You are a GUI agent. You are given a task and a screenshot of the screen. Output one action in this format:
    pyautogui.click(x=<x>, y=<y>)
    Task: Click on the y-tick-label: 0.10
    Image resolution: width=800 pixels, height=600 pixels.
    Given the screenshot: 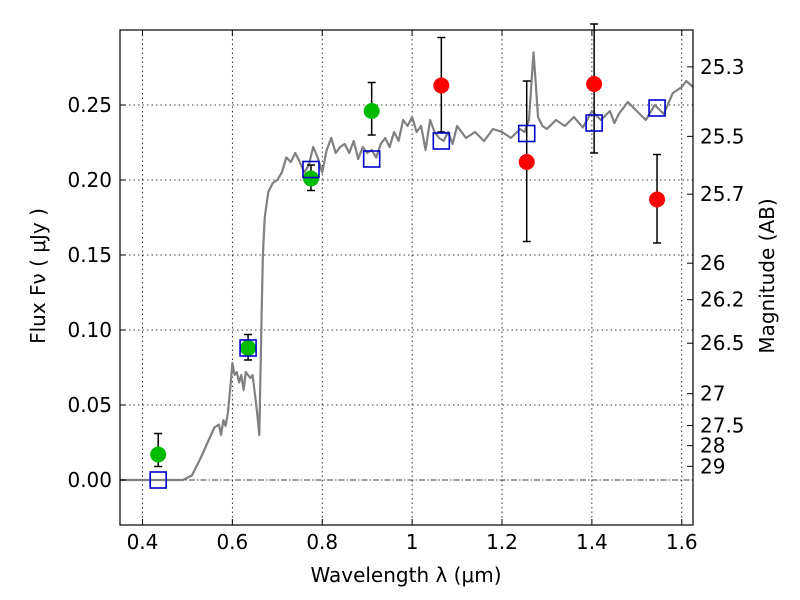 What is the action you would take?
    pyautogui.click(x=89, y=330)
    